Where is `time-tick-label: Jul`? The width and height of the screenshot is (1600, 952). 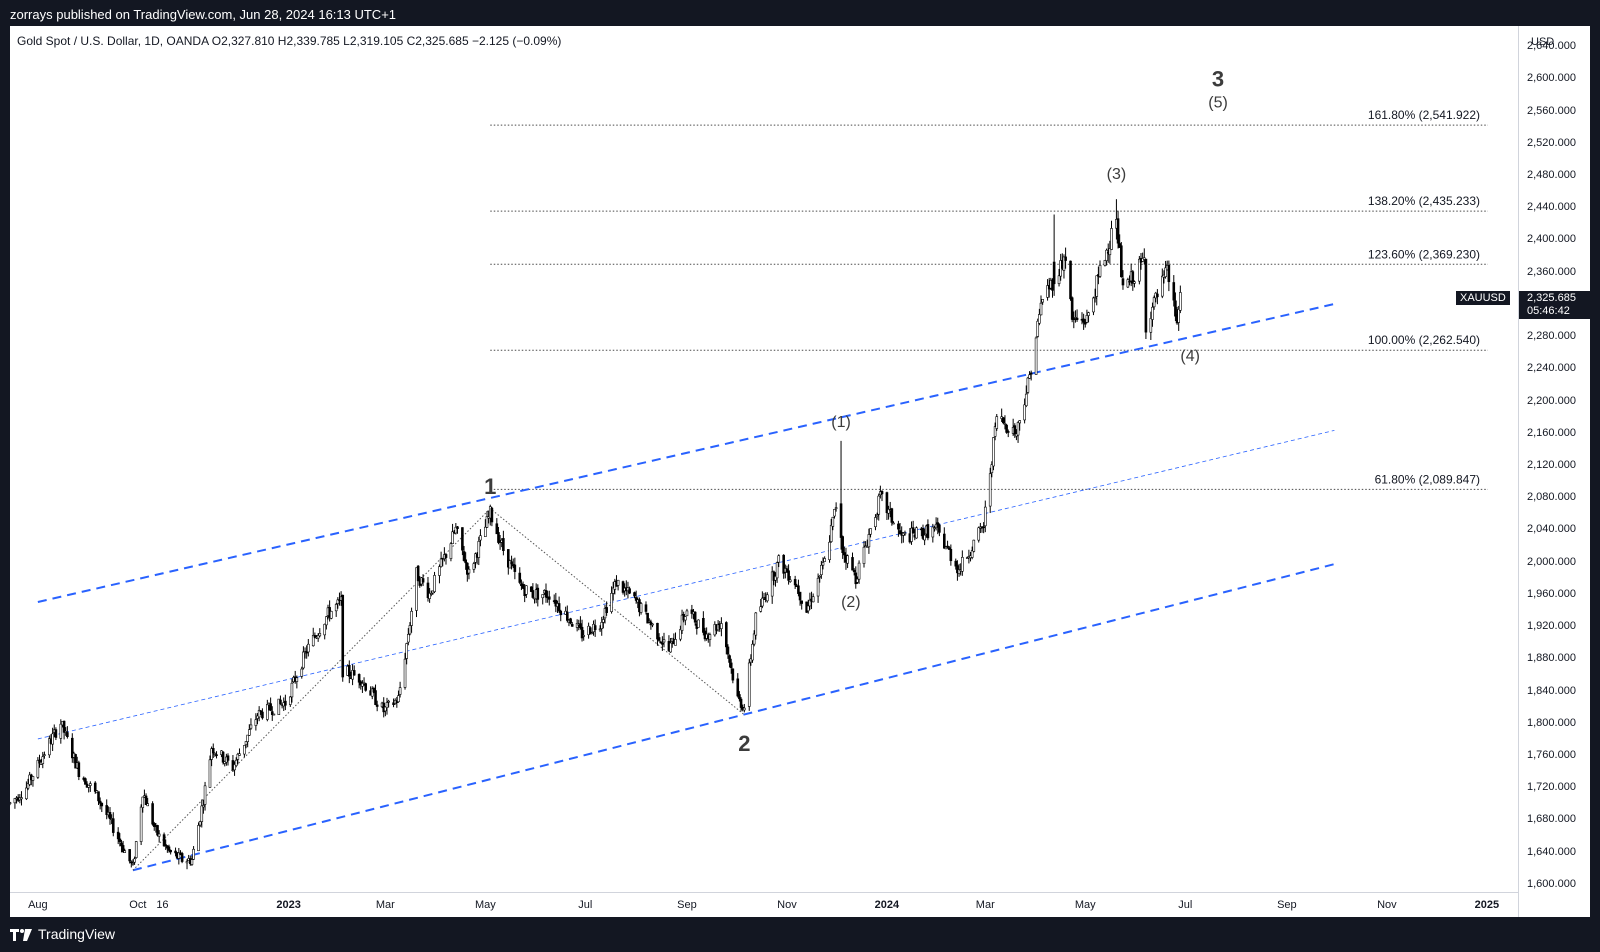 time-tick-label: Jul is located at coordinates (585, 905).